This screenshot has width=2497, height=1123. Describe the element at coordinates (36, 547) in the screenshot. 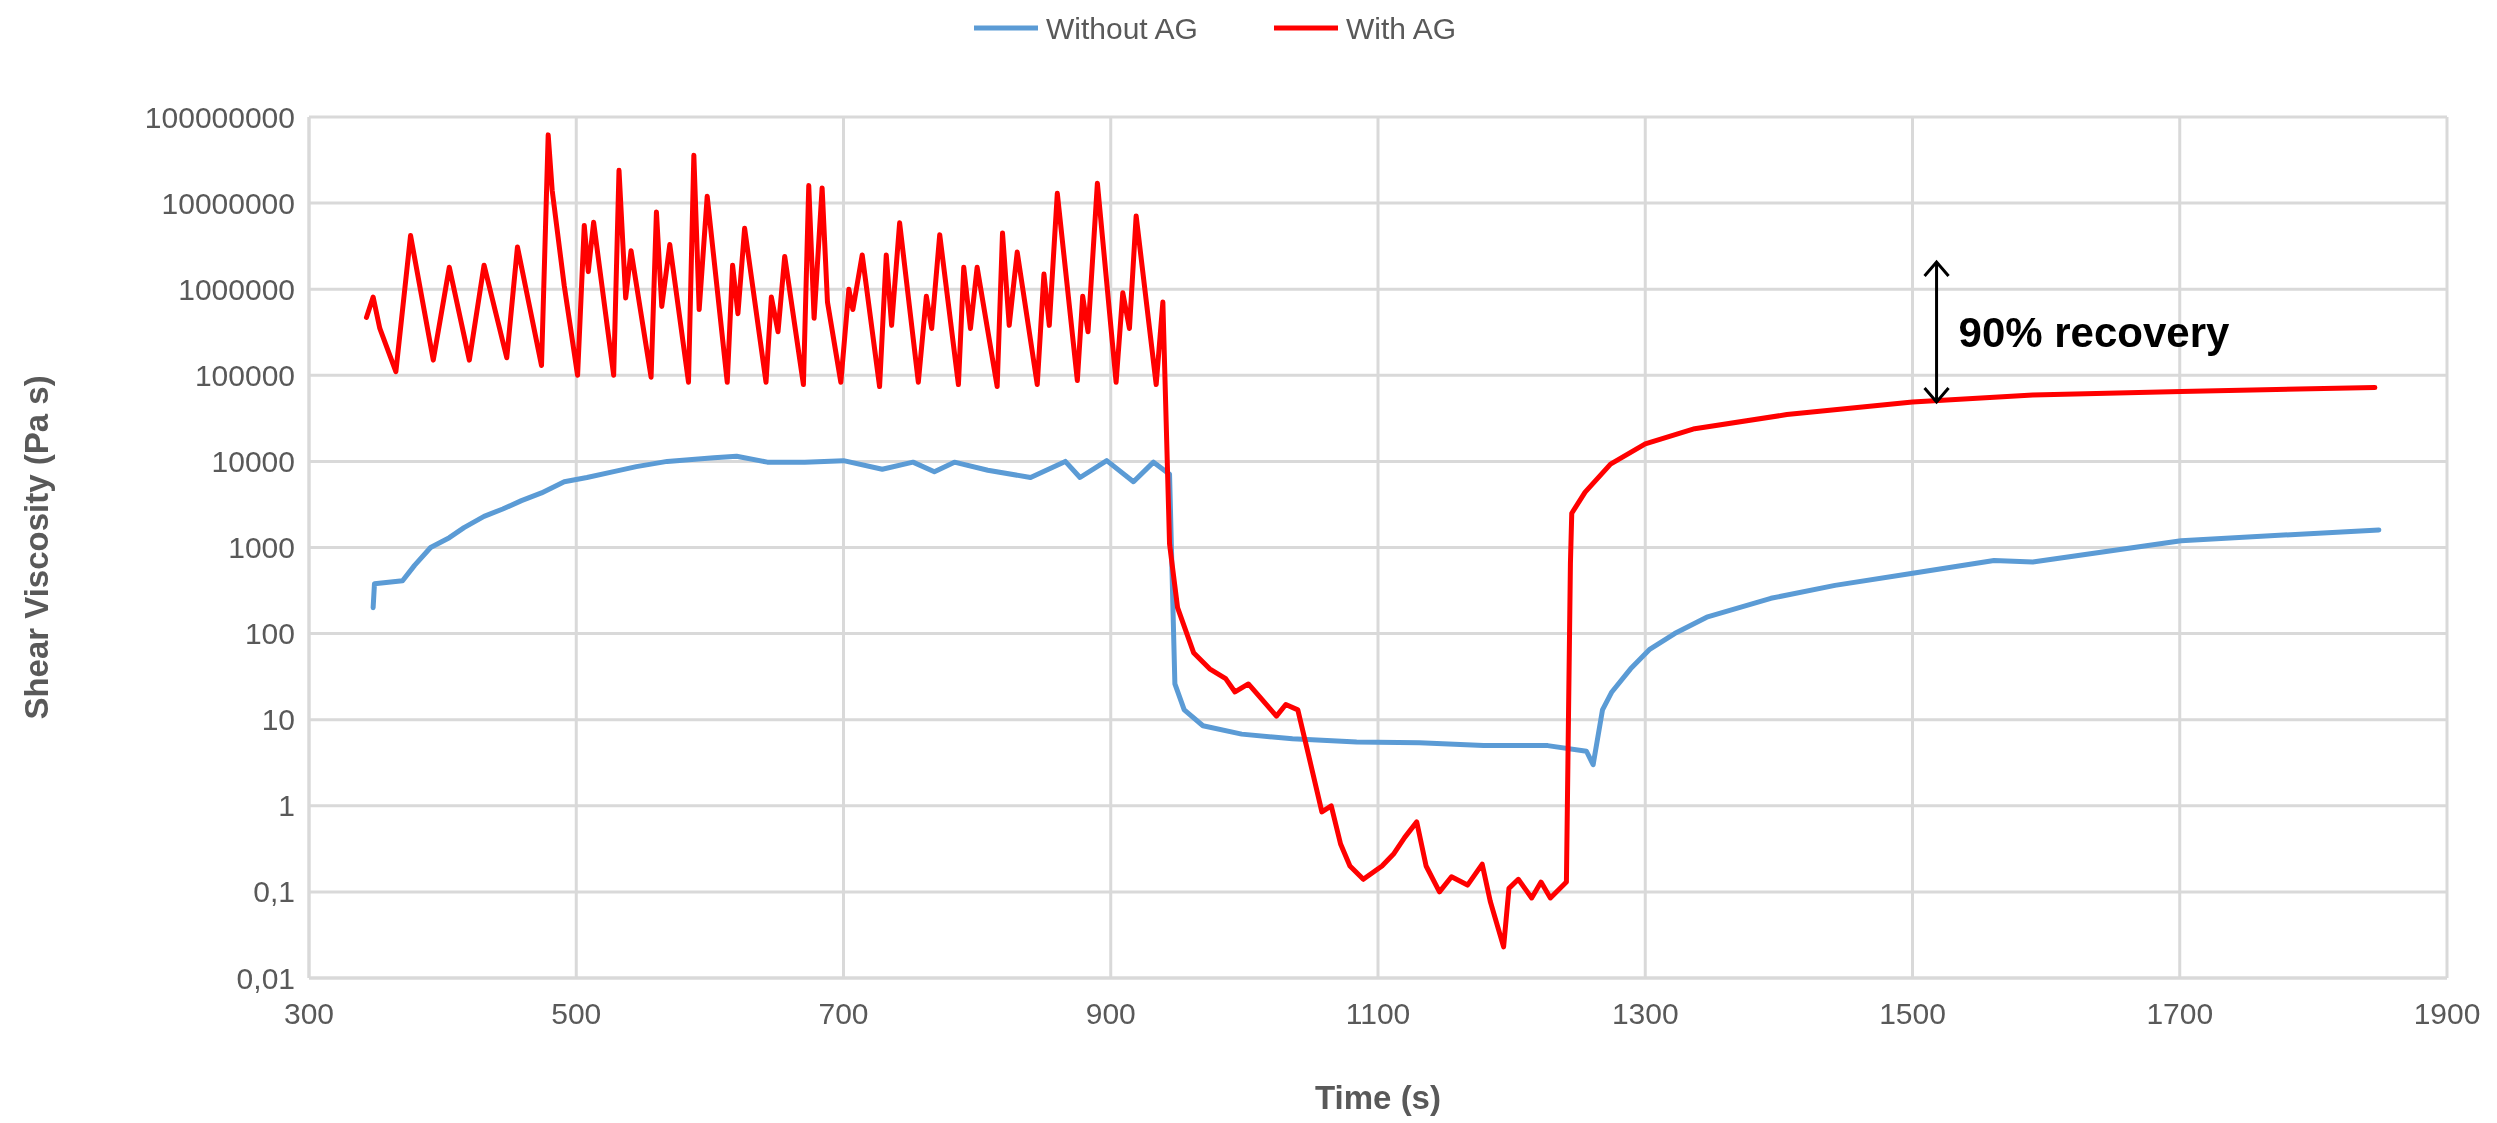

I see `y-axis-title: Shear Viscosity (Pa s)` at that location.